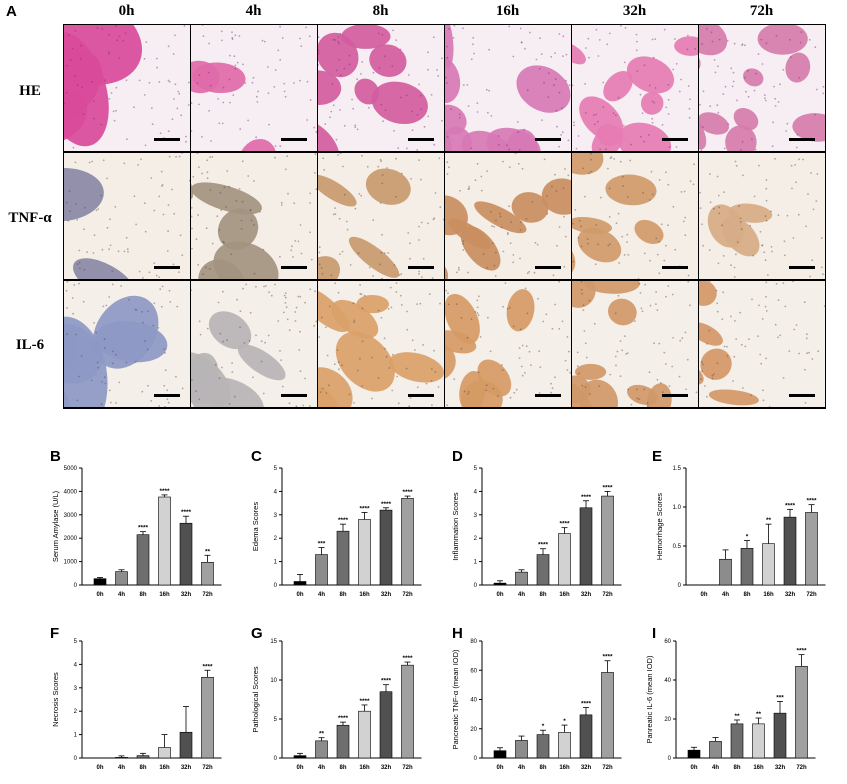 This screenshot has width=847, height=784. Describe the element at coordinates (76, 712) in the screenshot. I see `y-tick-label-f-2: 2` at that location.